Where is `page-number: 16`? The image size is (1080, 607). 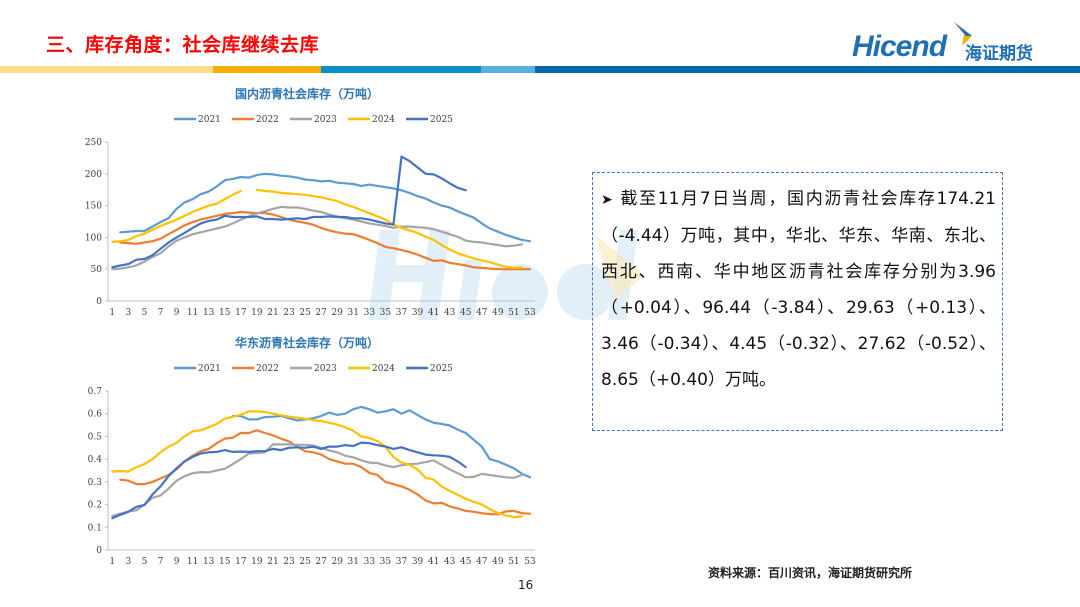 page-number: 16 is located at coordinates (526, 585).